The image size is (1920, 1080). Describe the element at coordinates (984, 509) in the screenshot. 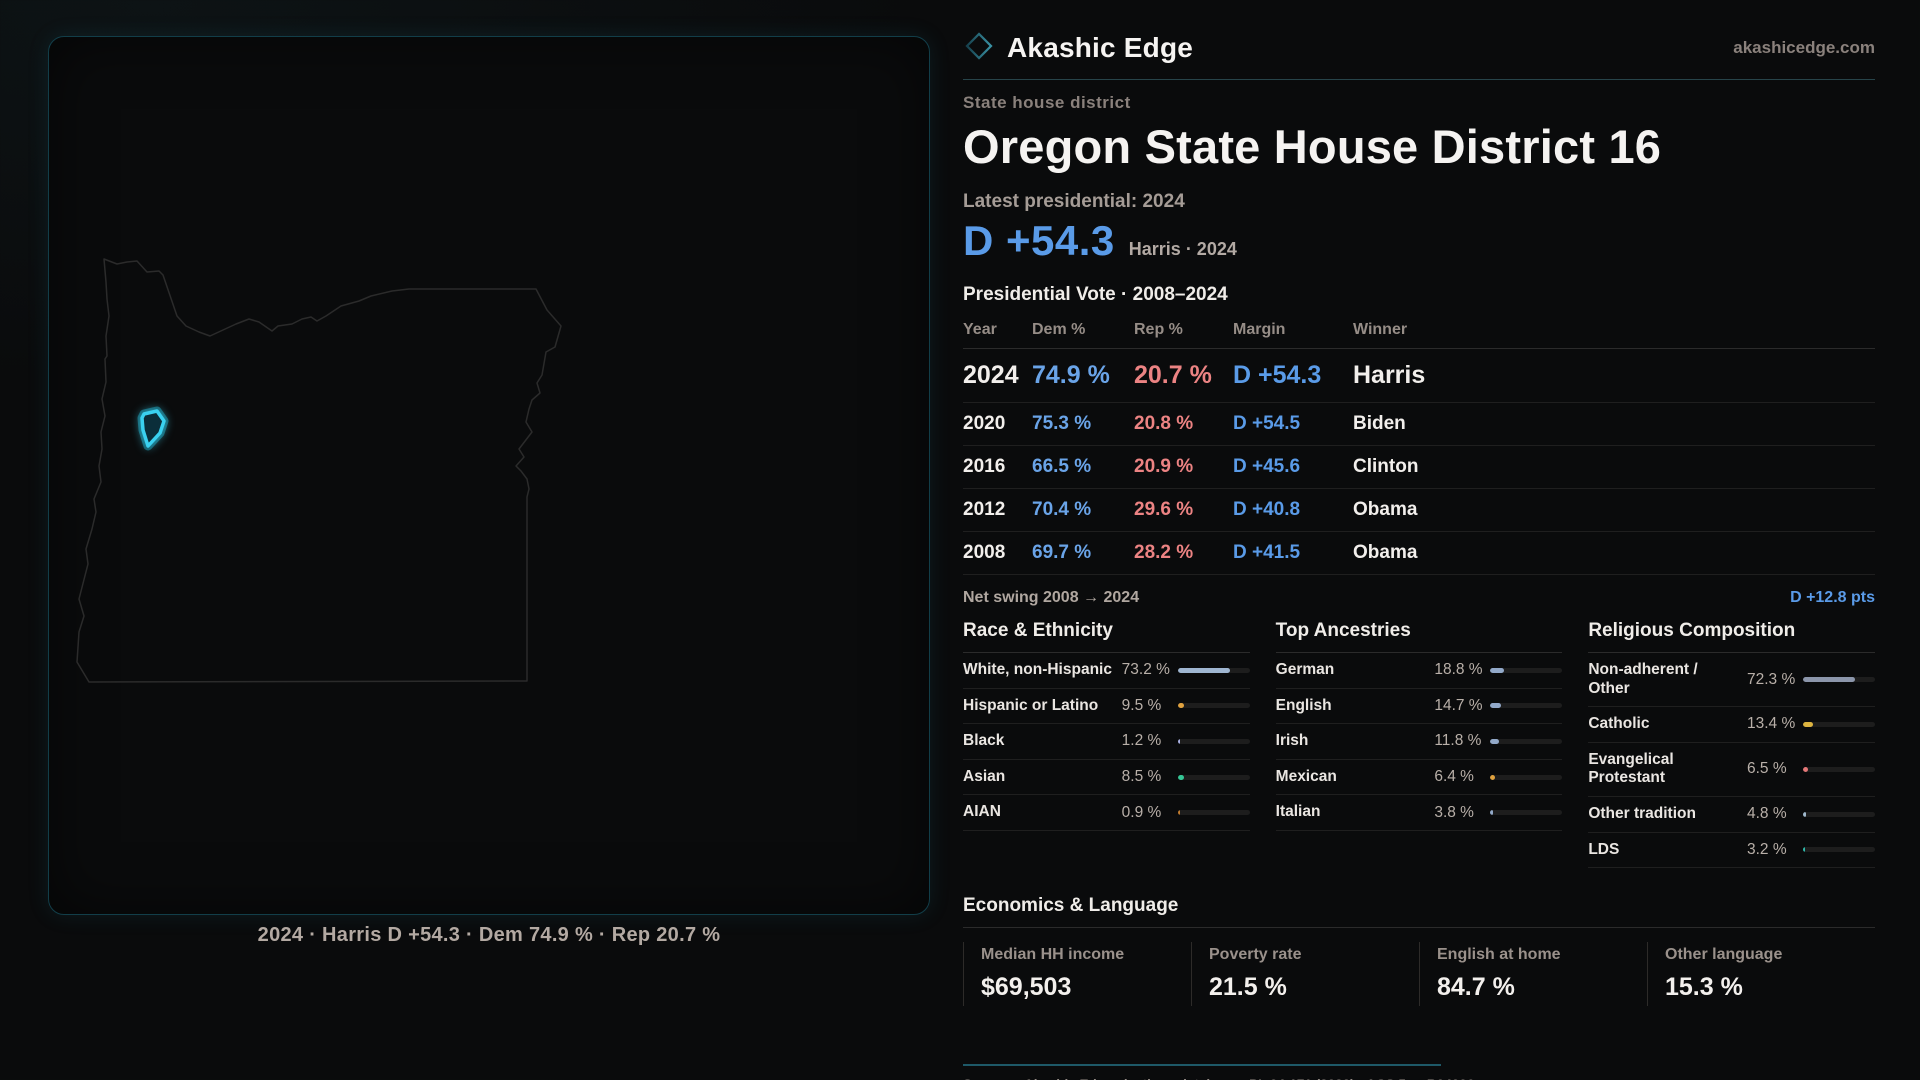

I see `vote-year: 2012` at that location.